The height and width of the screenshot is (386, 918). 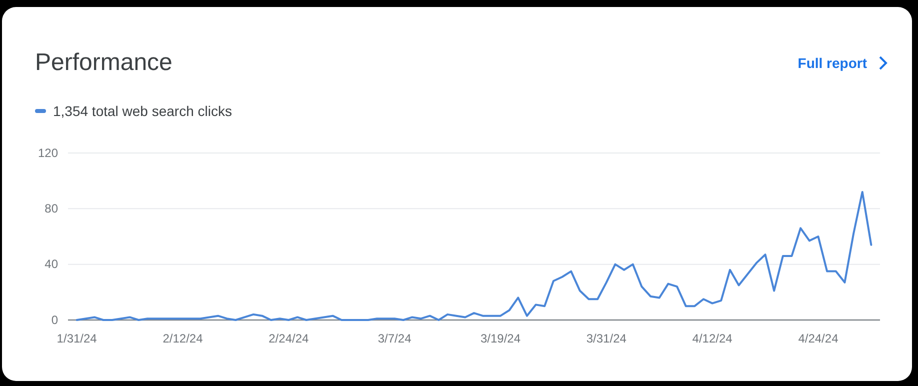 What do you see at coordinates (54, 319) in the screenshot?
I see `y-tick-label: 0` at bounding box center [54, 319].